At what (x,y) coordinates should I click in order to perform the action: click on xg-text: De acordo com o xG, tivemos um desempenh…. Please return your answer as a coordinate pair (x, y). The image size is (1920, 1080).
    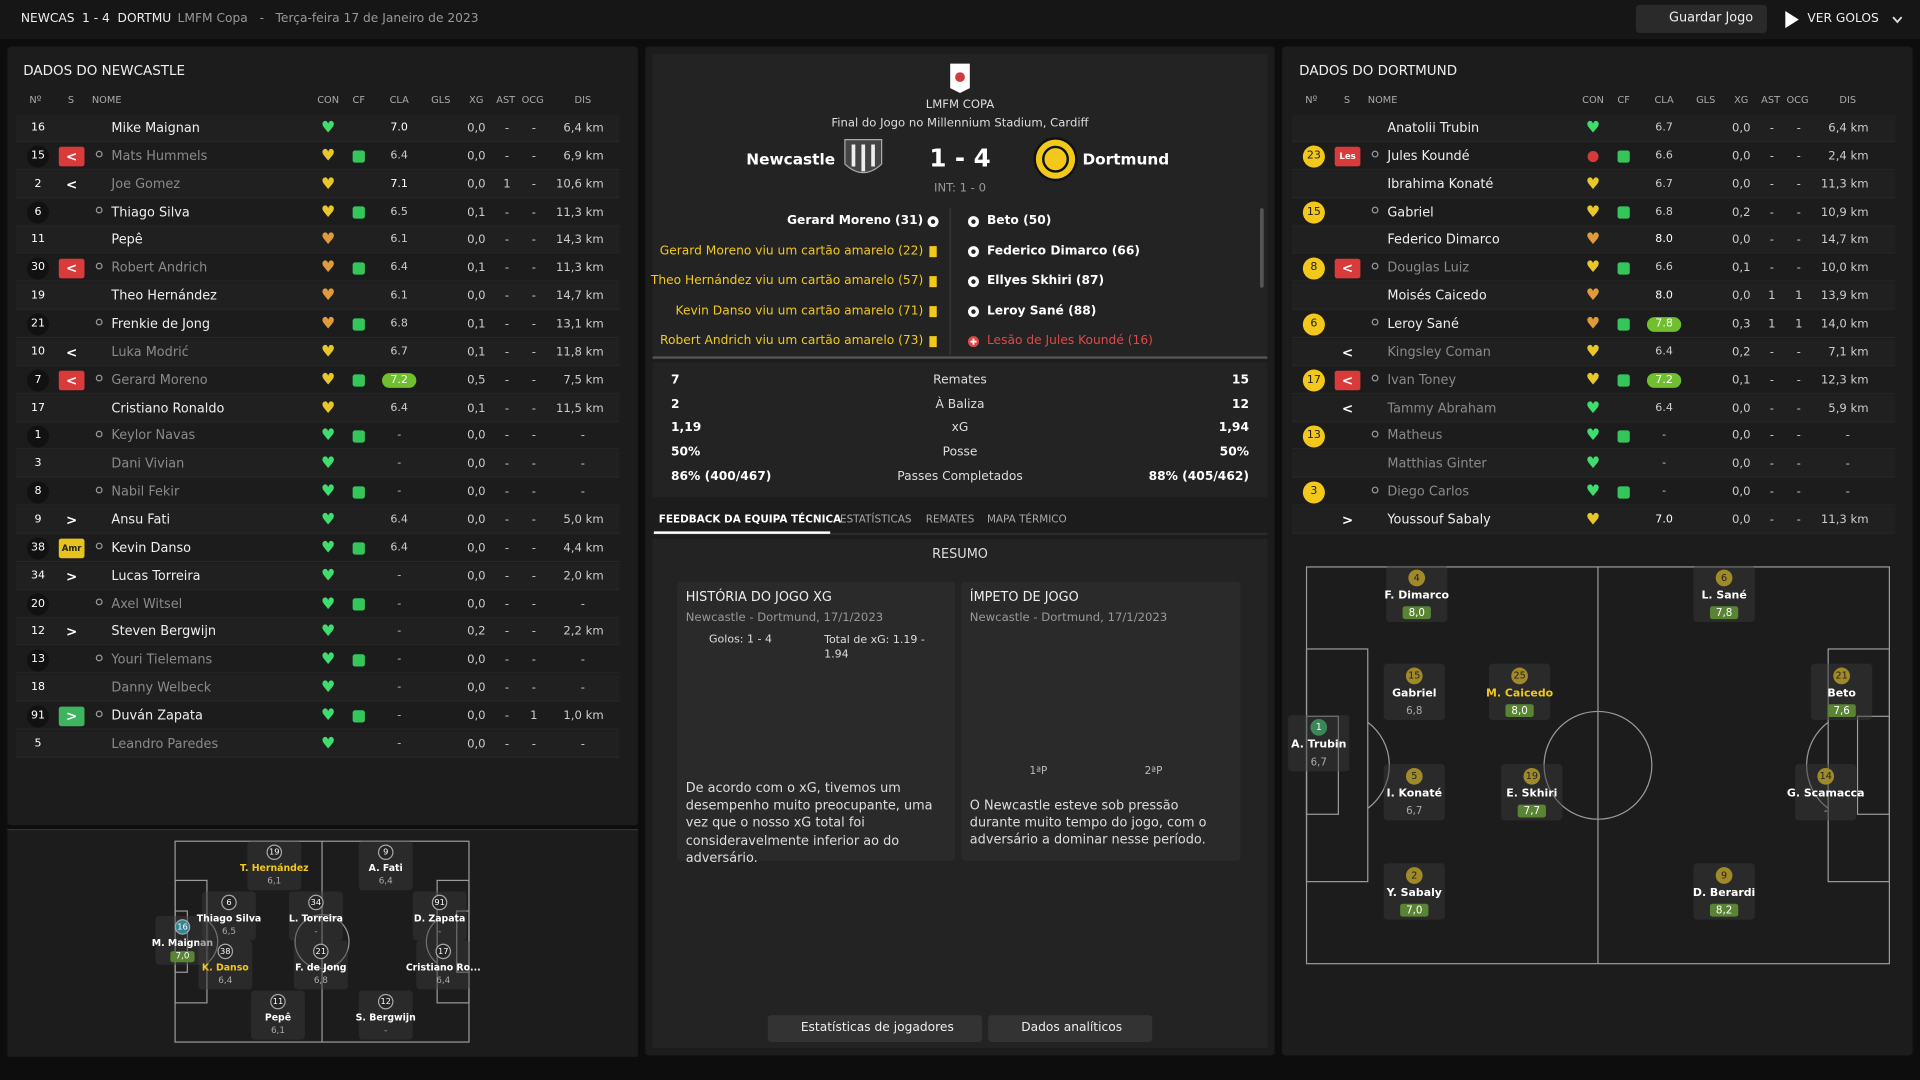
    Looking at the image, I should click on (809, 823).